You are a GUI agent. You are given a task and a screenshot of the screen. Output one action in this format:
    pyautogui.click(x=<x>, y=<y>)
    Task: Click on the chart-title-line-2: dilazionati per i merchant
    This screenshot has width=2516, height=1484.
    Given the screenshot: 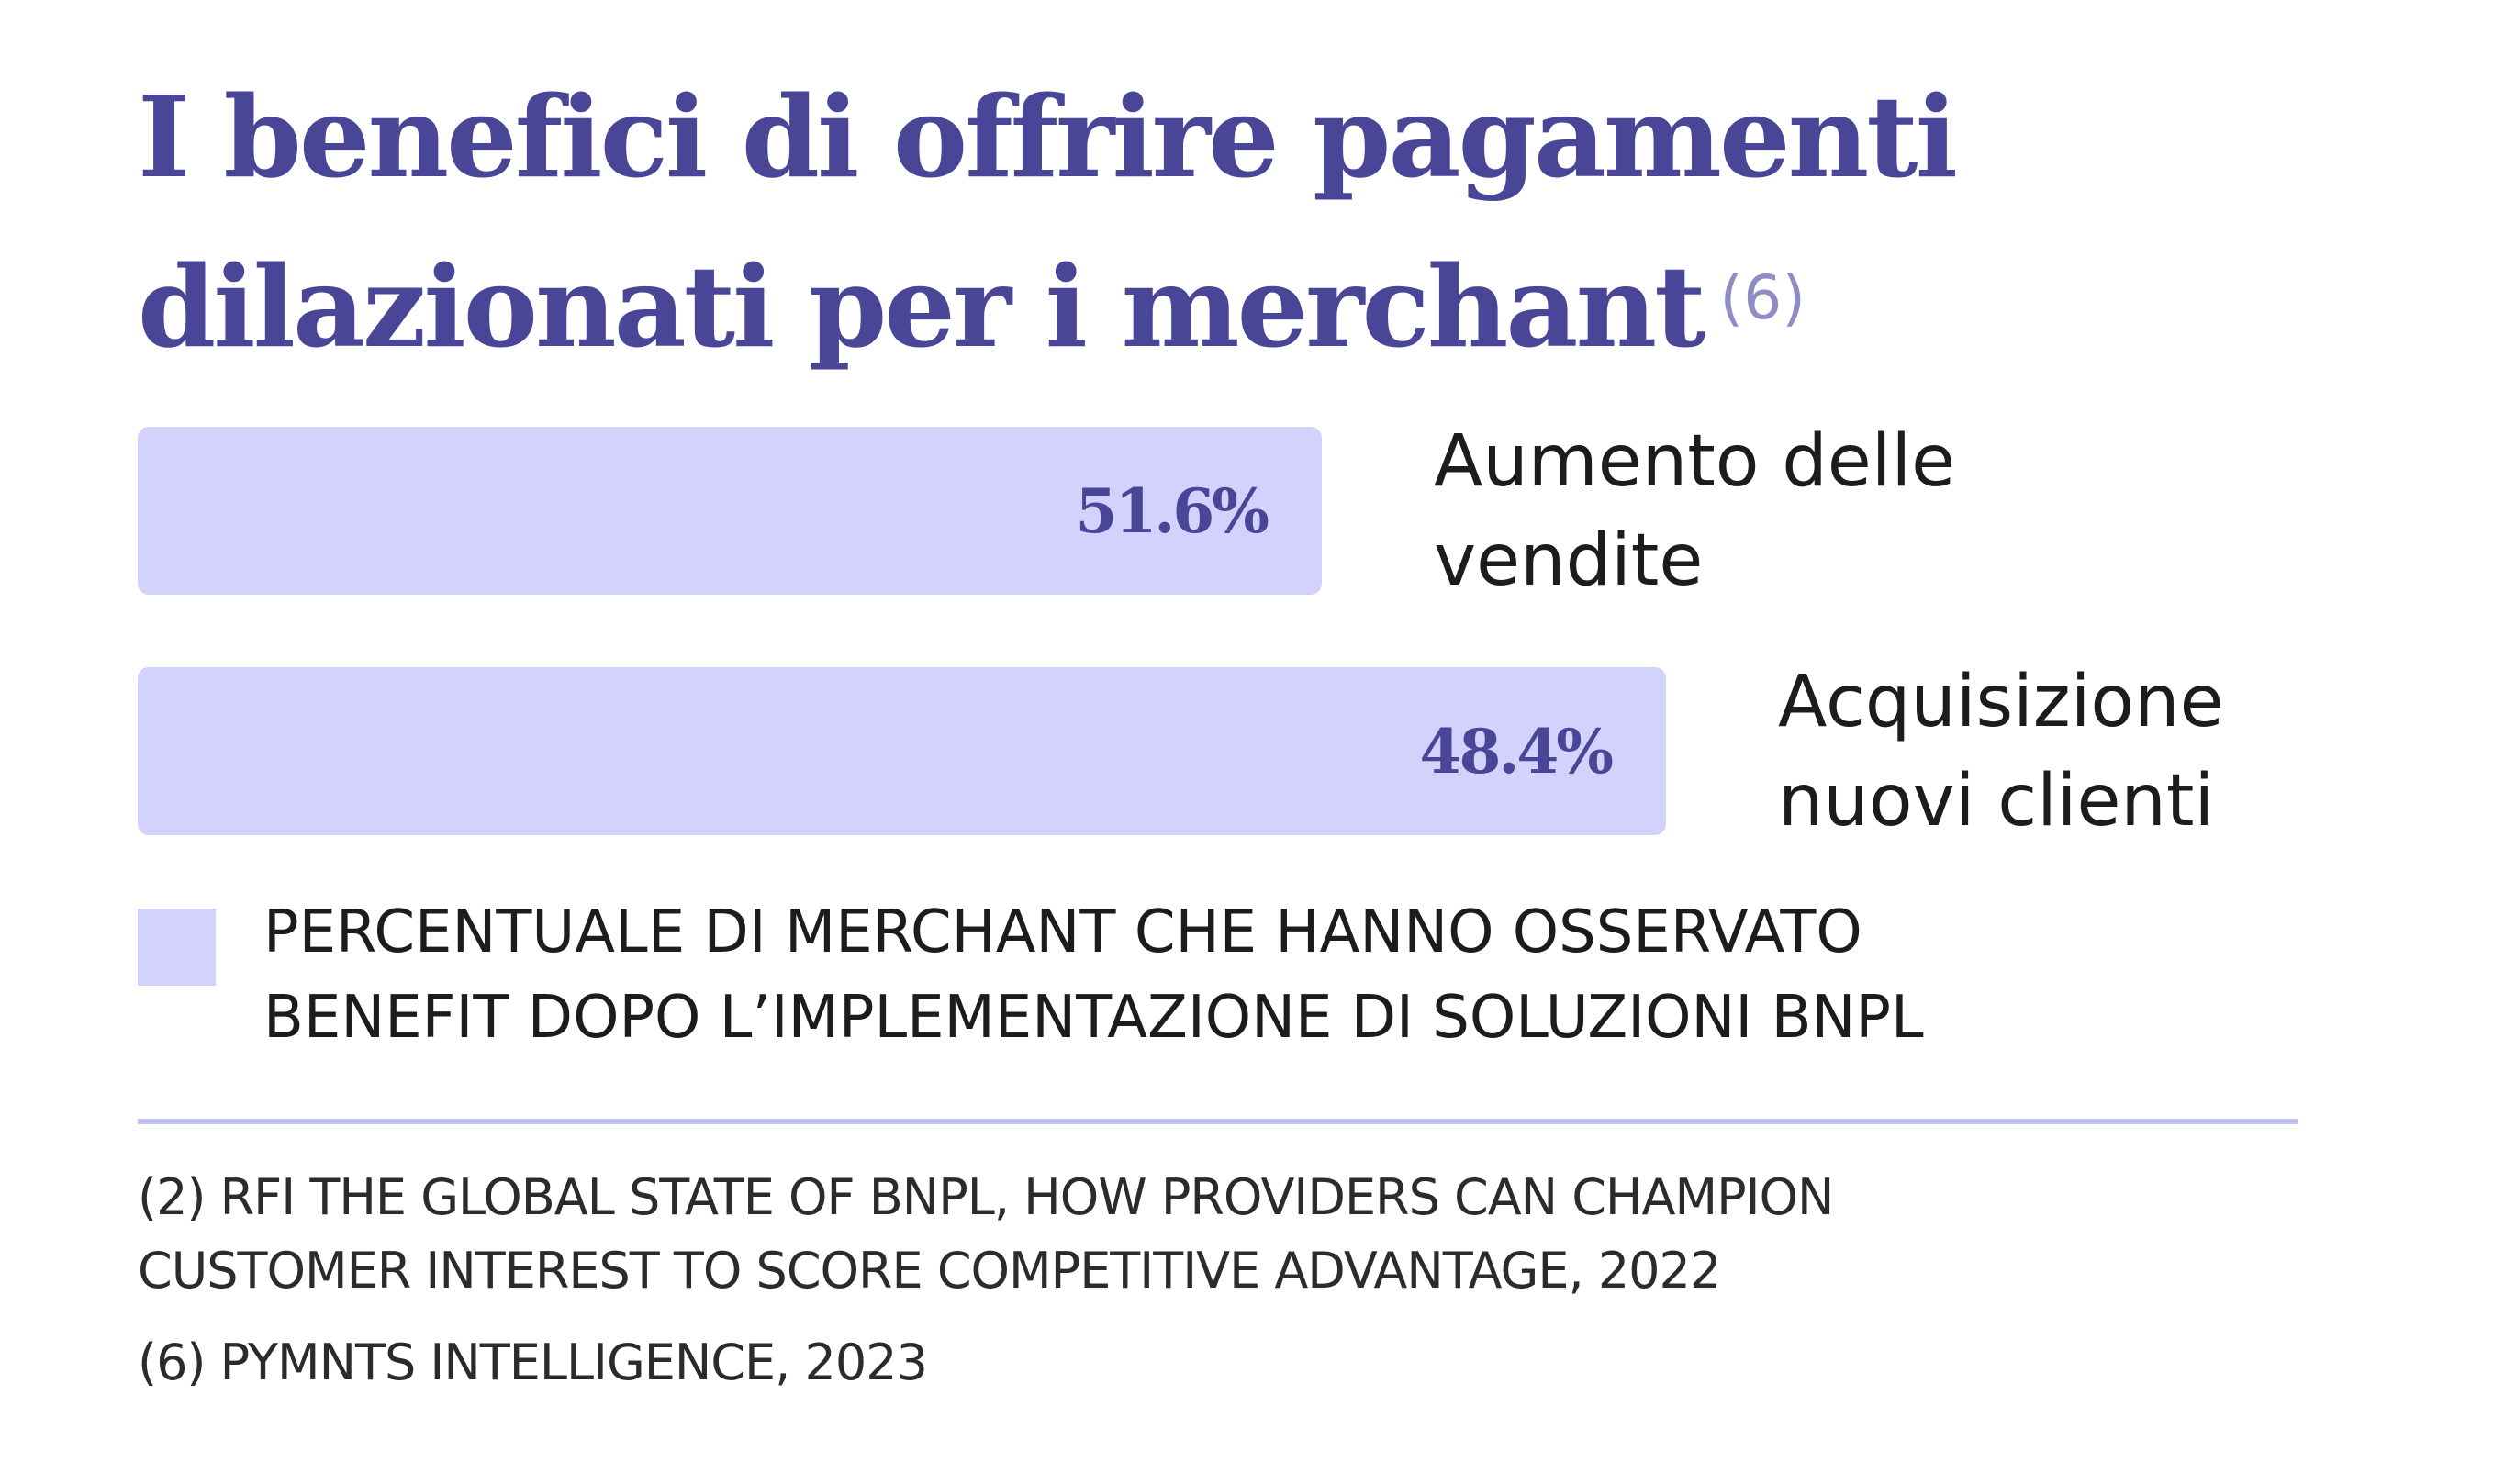 What is the action you would take?
    pyautogui.click(x=922, y=306)
    